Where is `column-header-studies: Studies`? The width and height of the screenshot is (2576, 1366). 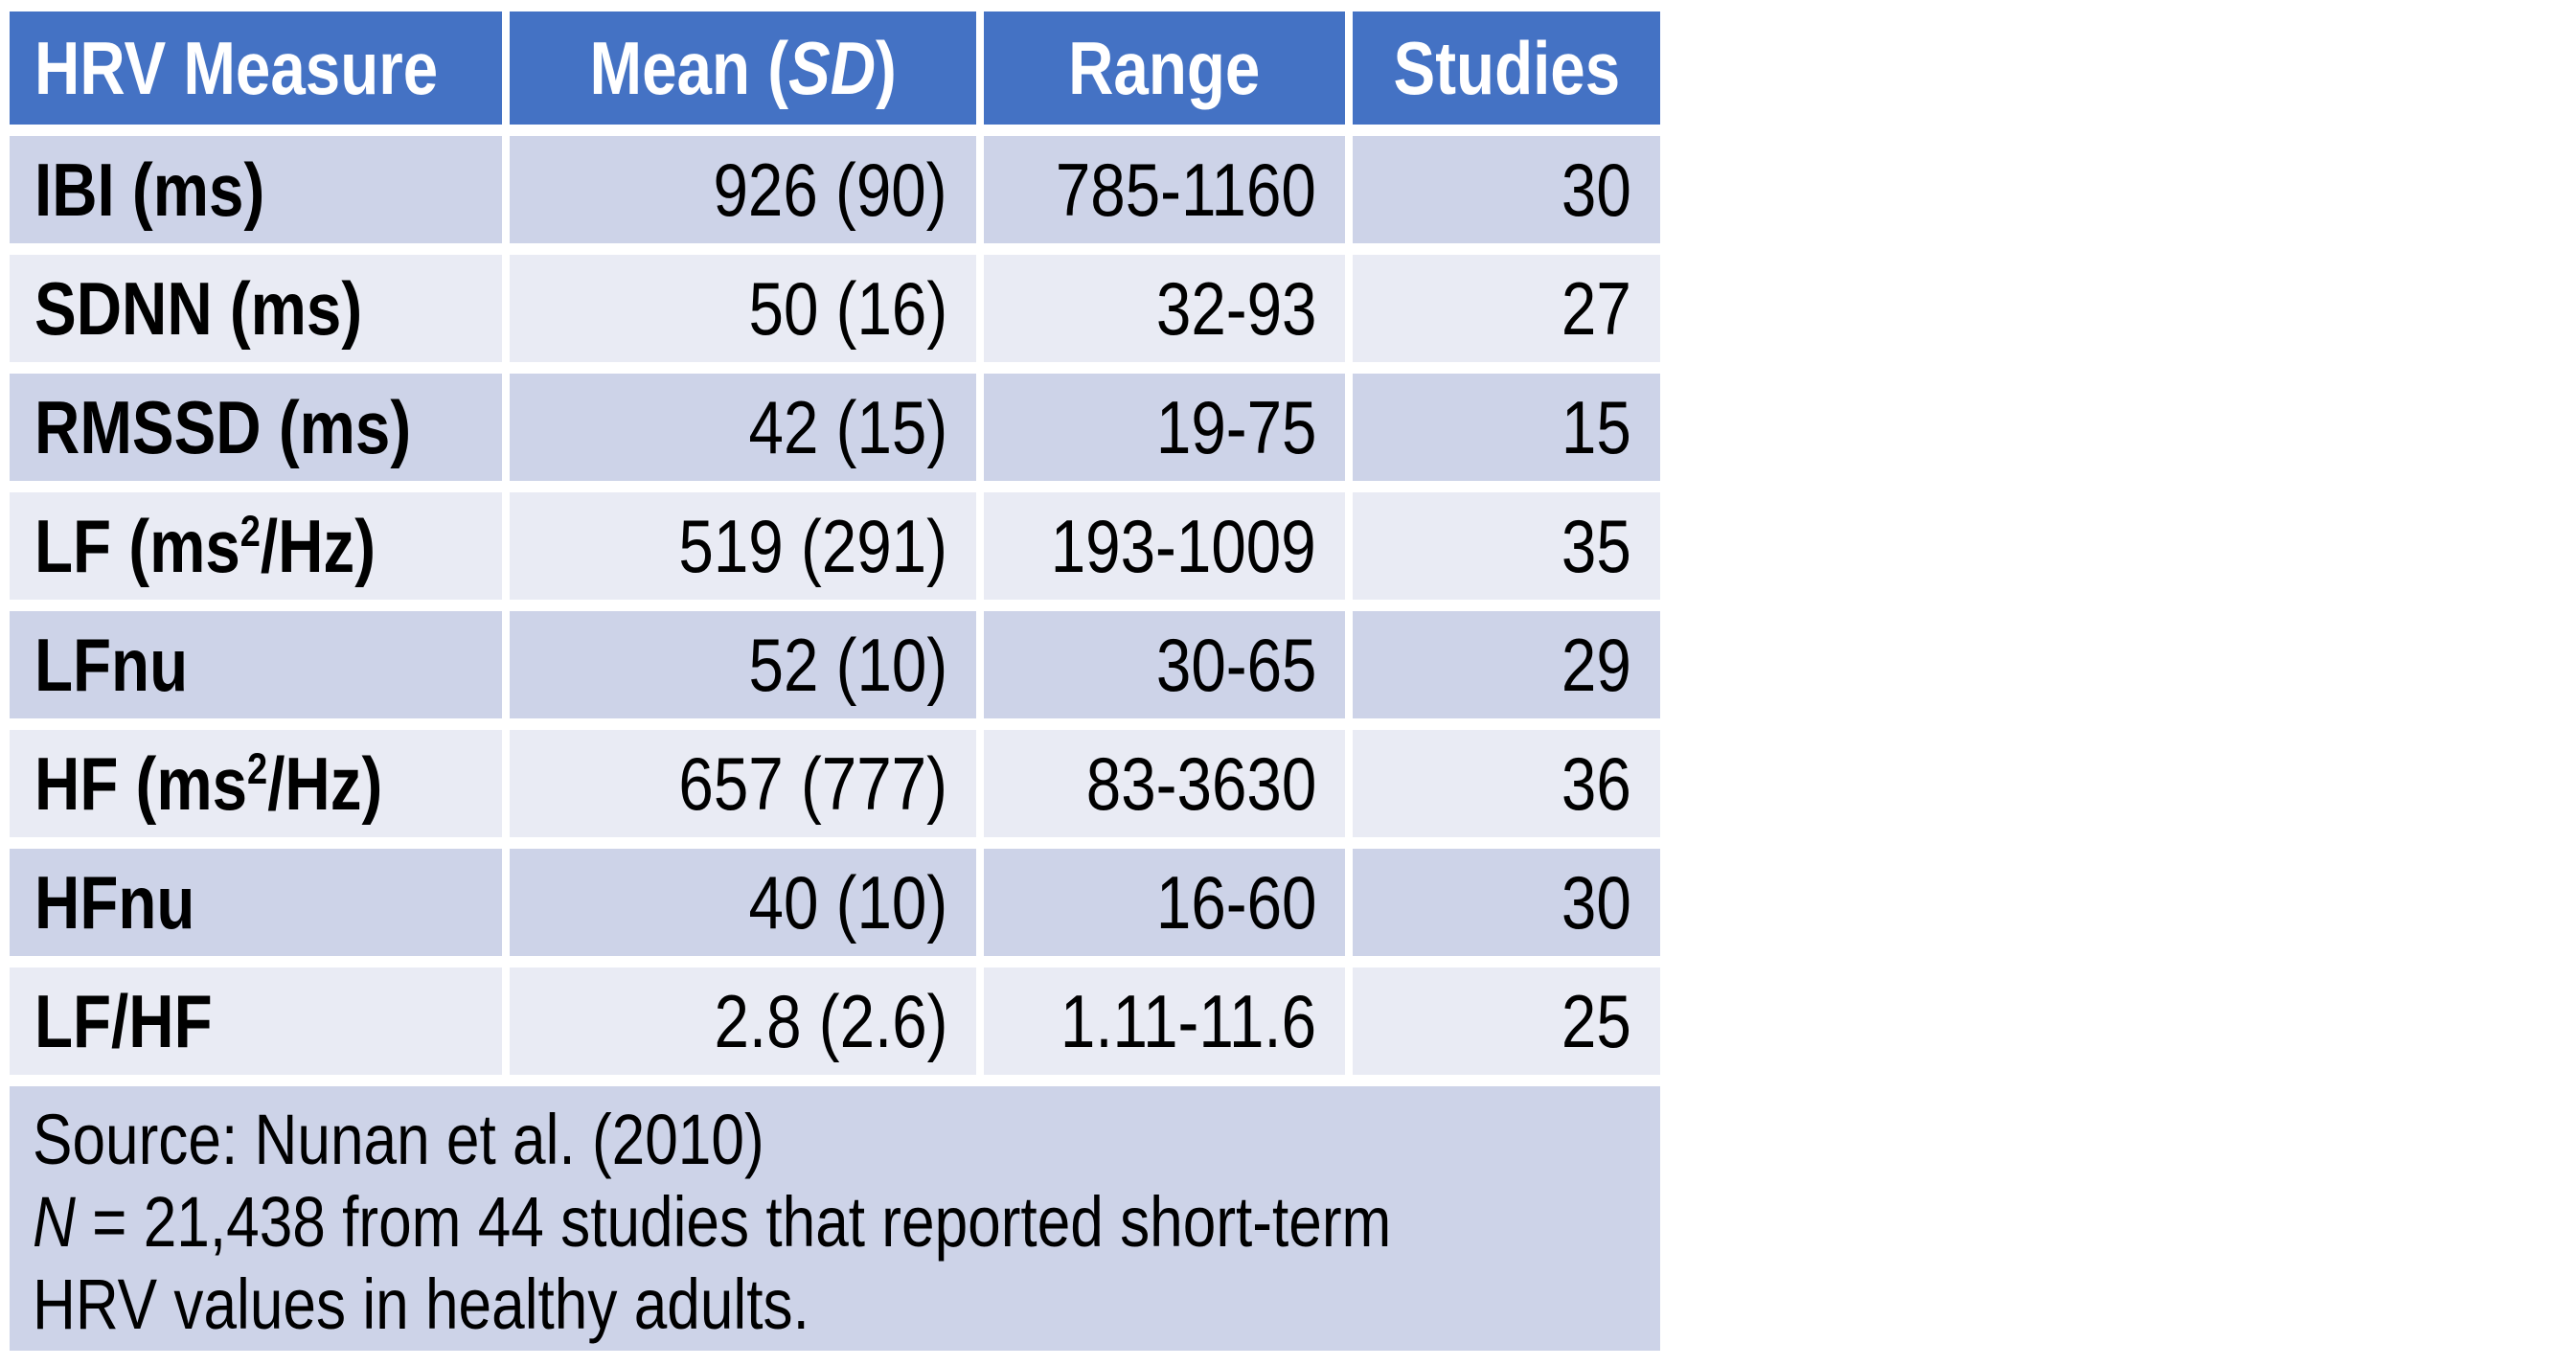 column-header-studies: Studies is located at coordinates (1506, 68).